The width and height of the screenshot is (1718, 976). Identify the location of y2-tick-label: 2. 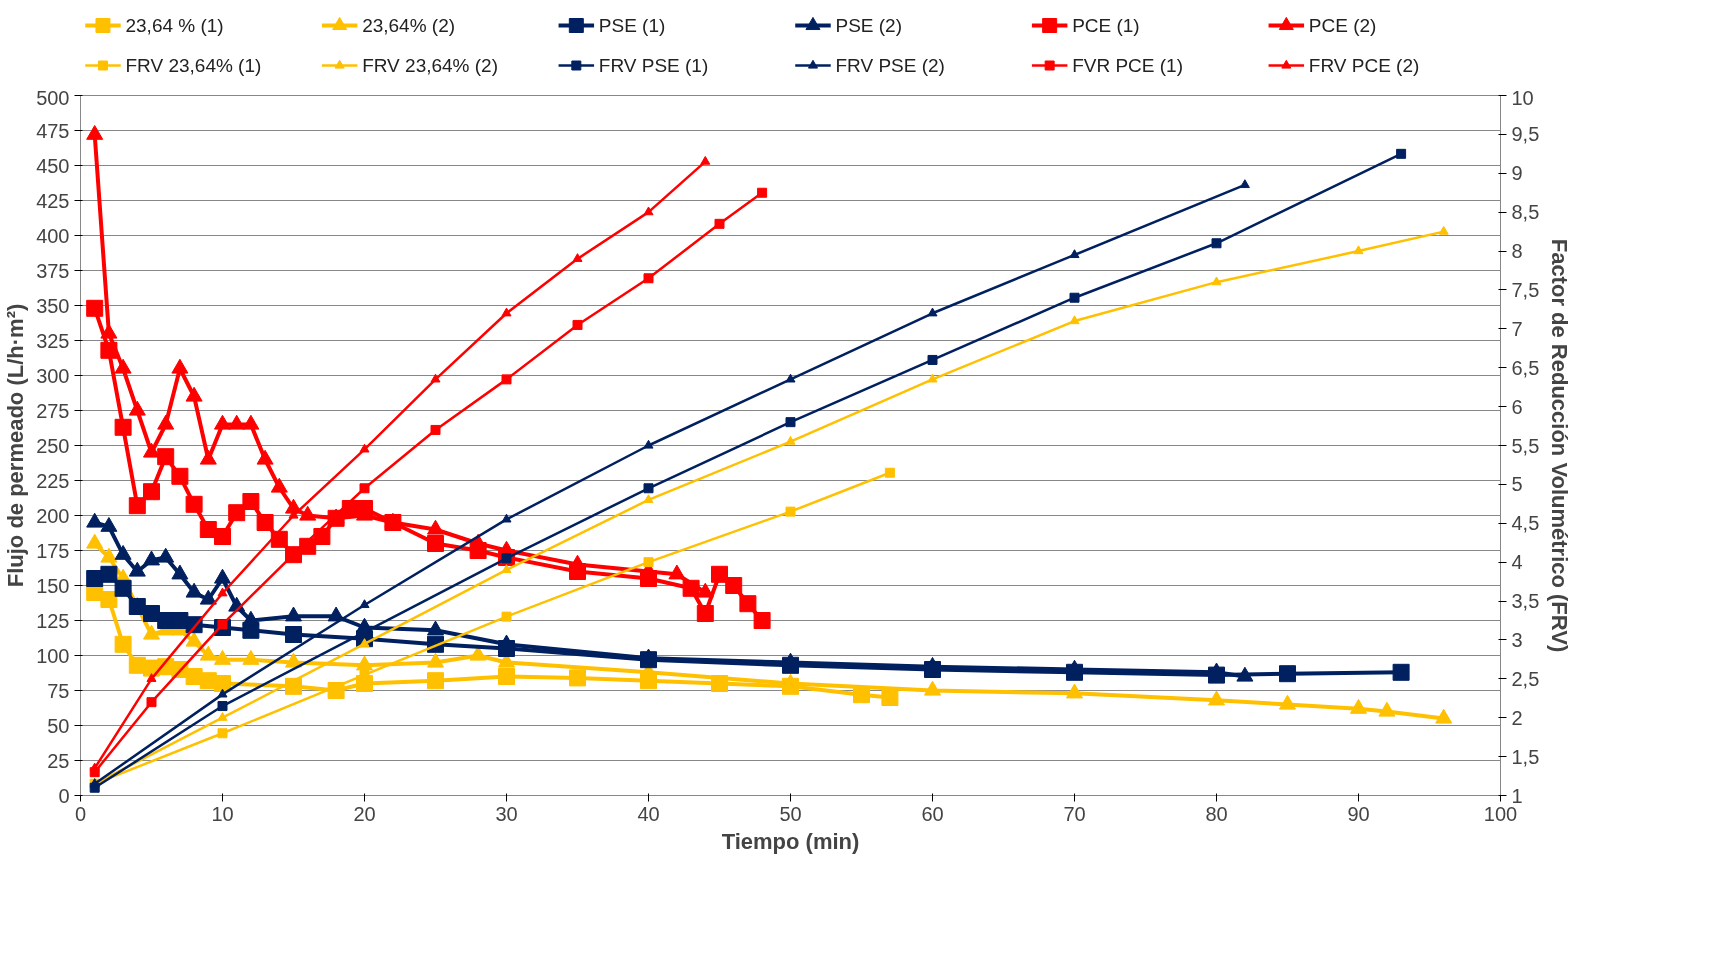
(1517, 717).